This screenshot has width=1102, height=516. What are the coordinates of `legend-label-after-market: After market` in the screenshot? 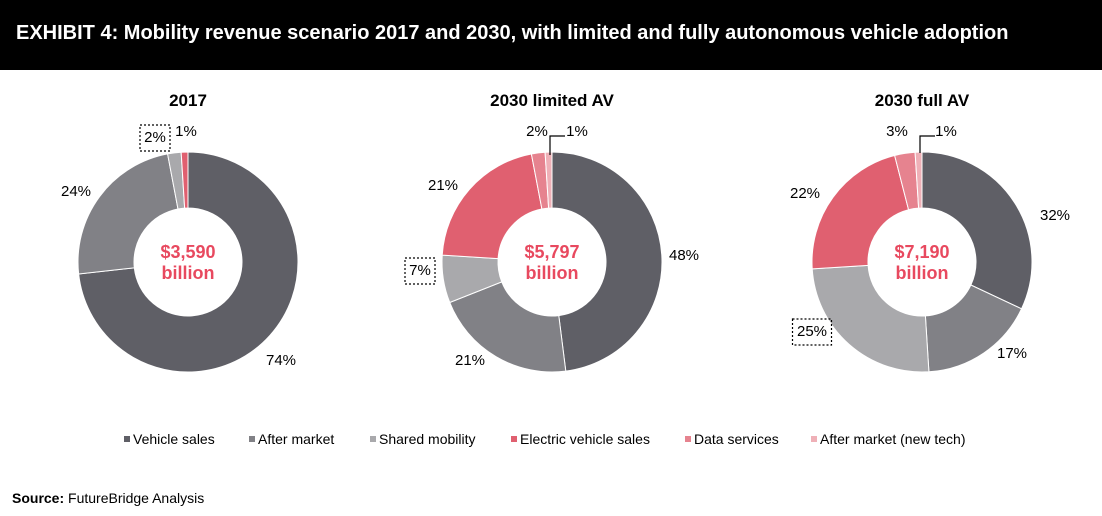 It's located at (296, 439).